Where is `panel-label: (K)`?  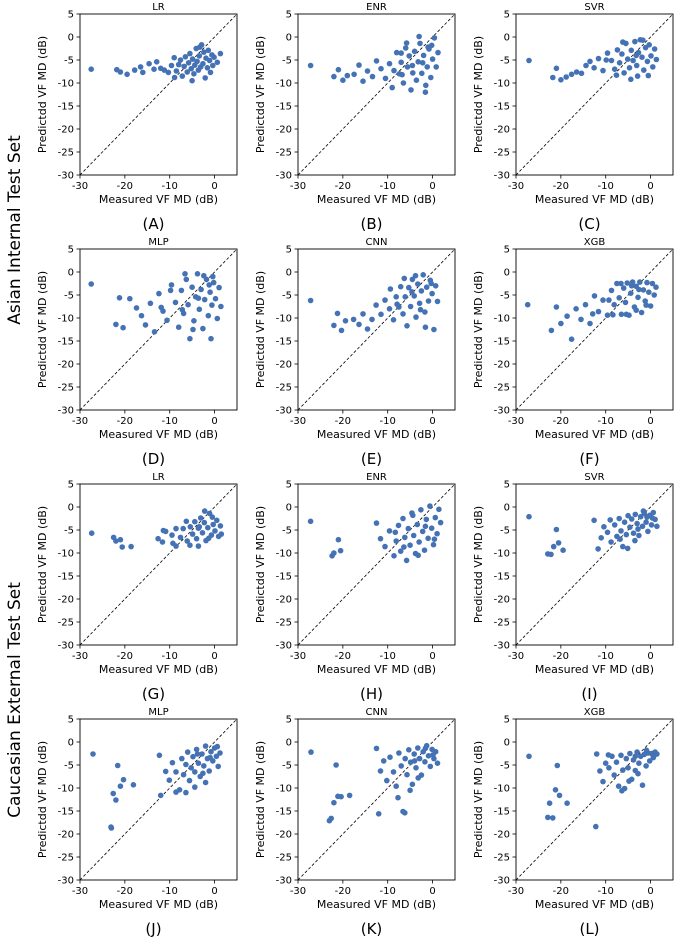 panel-label: (K) is located at coordinates (372, 929).